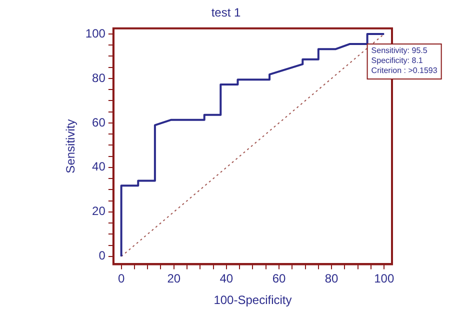 The height and width of the screenshot is (320, 474). What do you see at coordinates (227, 279) in the screenshot?
I see `x-tick-label: 40` at bounding box center [227, 279].